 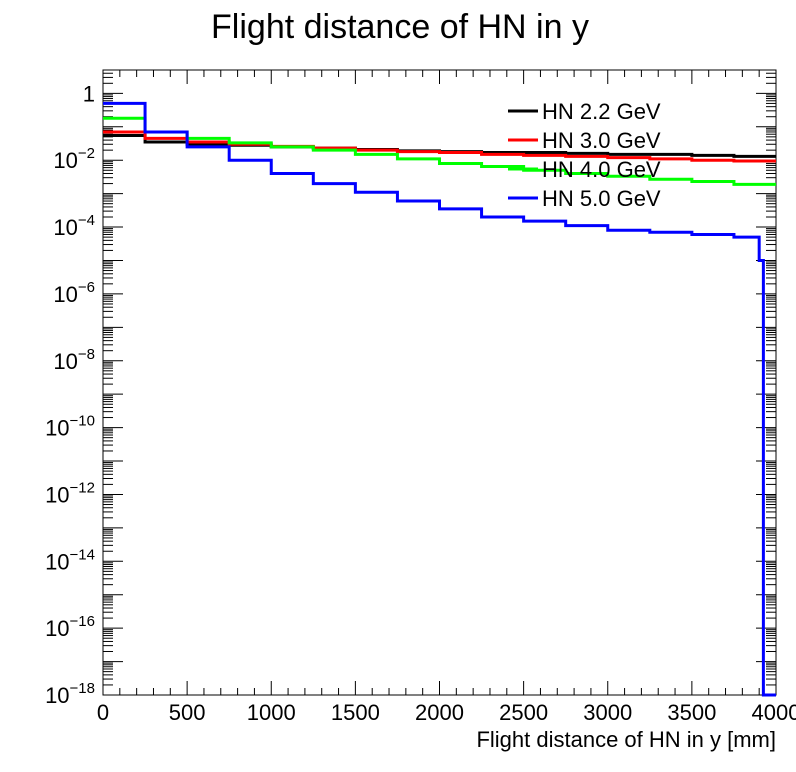 I want to click on x-tick-label: 0, so click(x=103, y=712).